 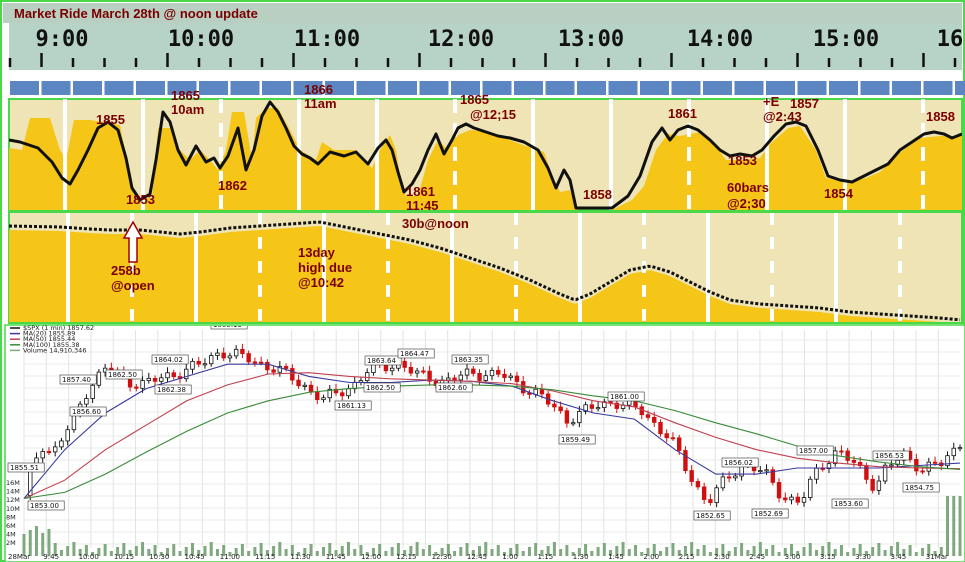 I want to click on price-label: 1864.02, so click(x=168, y=360).